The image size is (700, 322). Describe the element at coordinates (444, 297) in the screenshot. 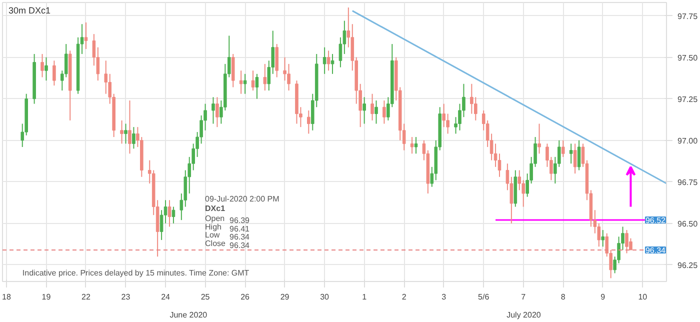

I see `x-tick-label: 3` at that location.